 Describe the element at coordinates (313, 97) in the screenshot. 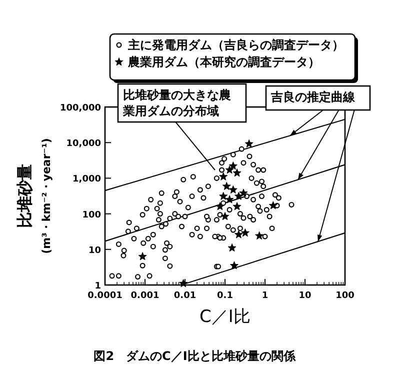

I see `annotation: 吉良の推定曲線` at that location.